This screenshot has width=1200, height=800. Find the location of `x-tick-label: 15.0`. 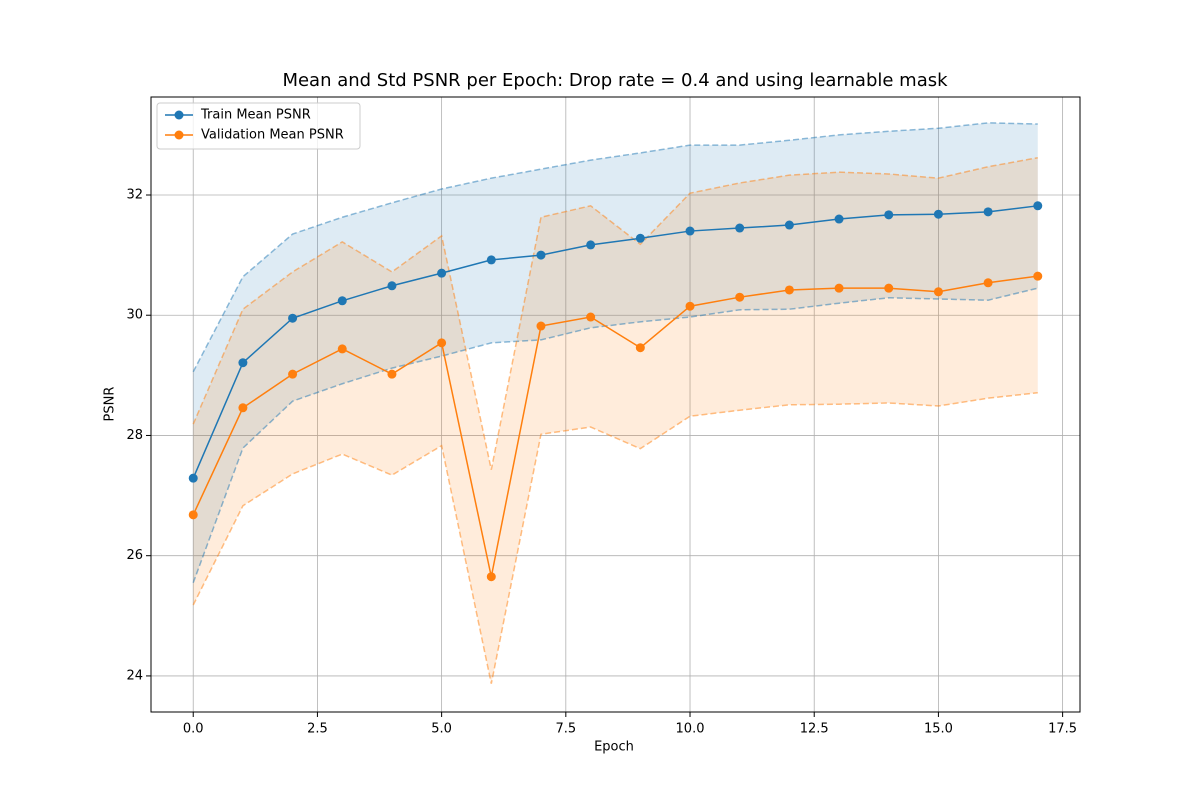

x-tick-label: 15.0 is located at coordinates (938, 729).